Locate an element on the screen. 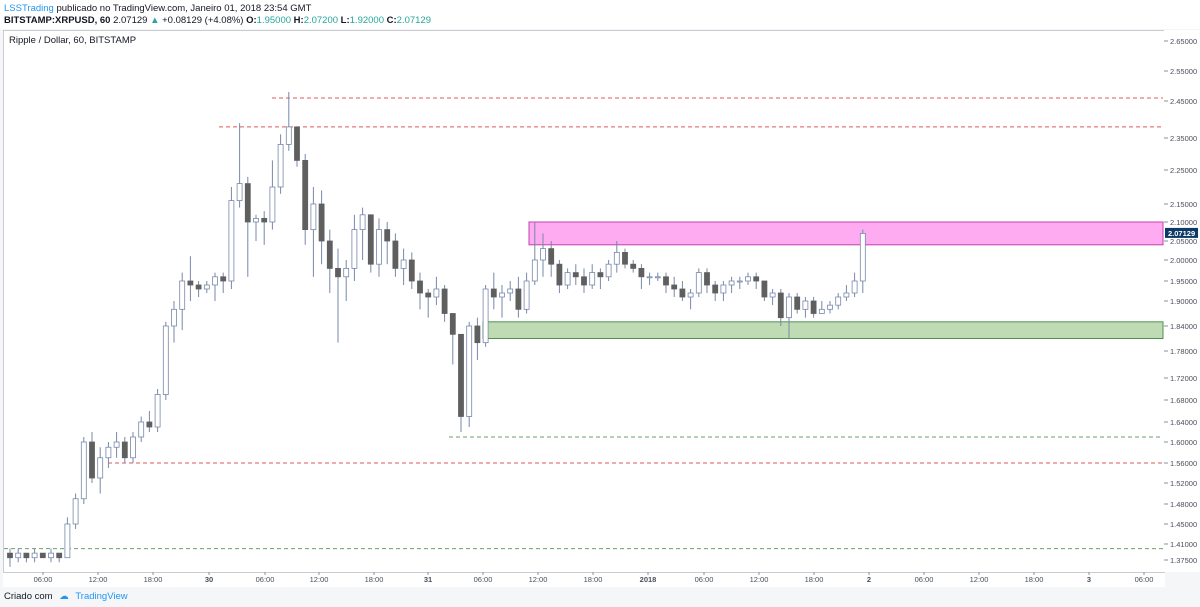 Image resolution: width=1200 pixels, height=607 pixels. up-arrow-icon: ▲ is located at coordinates (155, 20).